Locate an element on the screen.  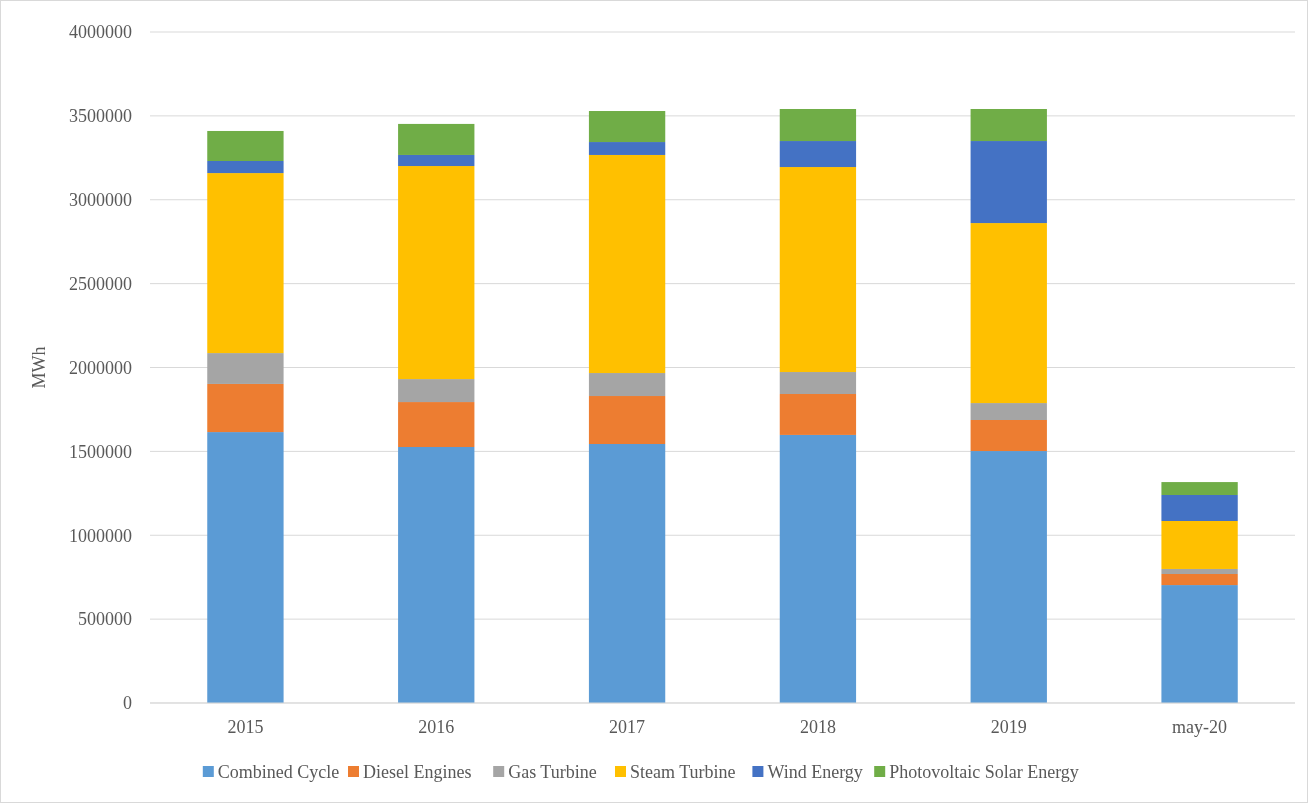
x-tick-label: may-20 is located at coordinates (1200, 727).